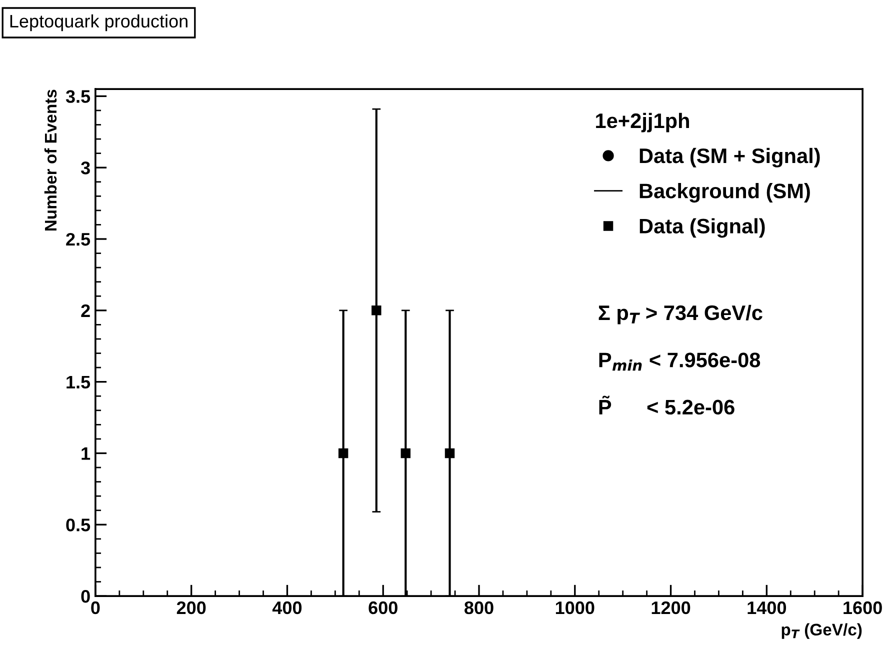 The height and width of the screenshot is (650, 892). I want to click on y-tick-label: 1, so click(86, 453).